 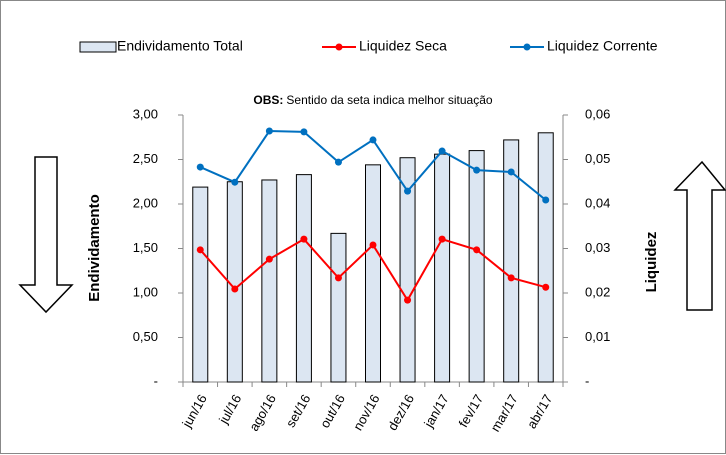 I want to click on legend-label: Endividamento Total, so click(x=180, y=46).